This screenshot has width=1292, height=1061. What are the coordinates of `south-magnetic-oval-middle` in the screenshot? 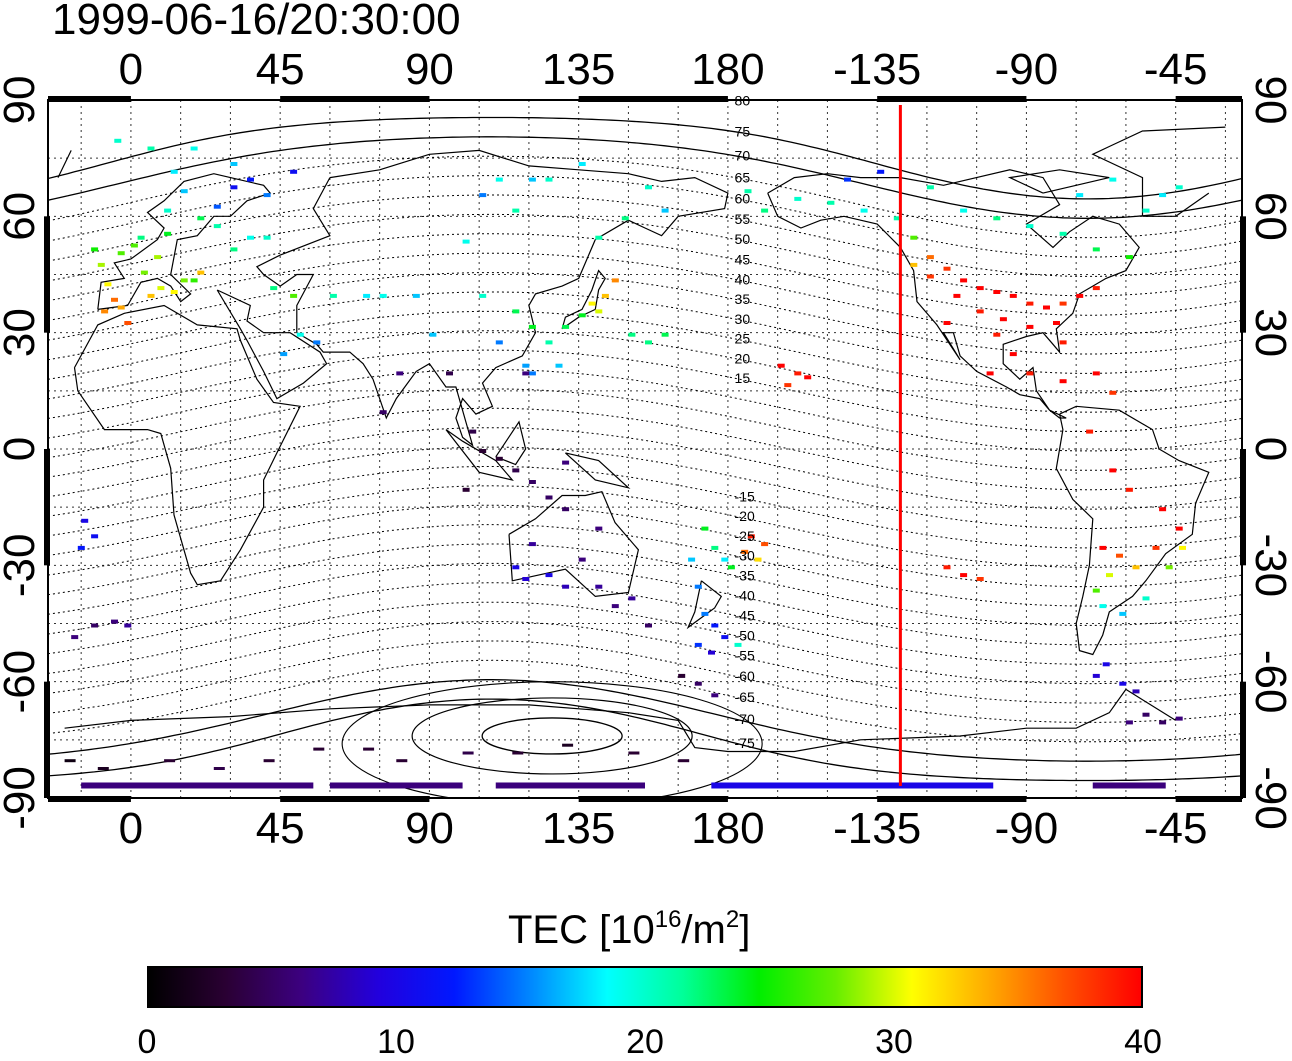 It's located at (552, 736).